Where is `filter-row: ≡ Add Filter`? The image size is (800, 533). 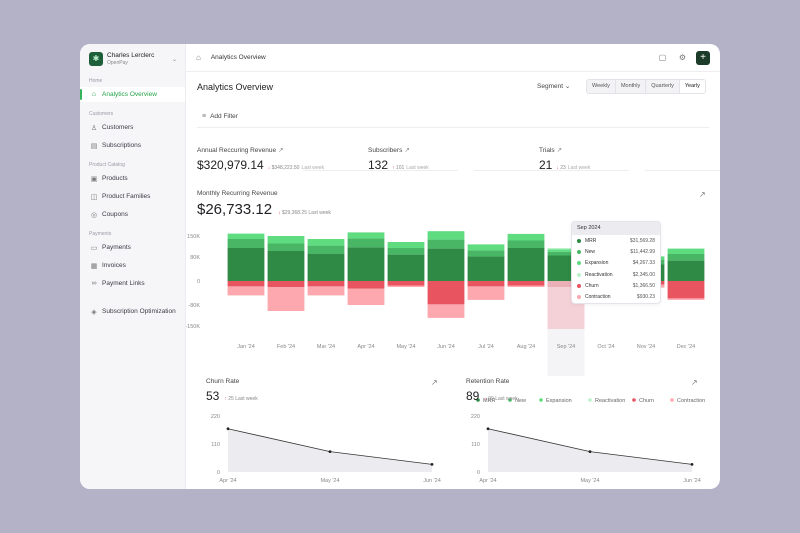
filter-row: ≡ Add Filter is located at coordinates (453, 119).